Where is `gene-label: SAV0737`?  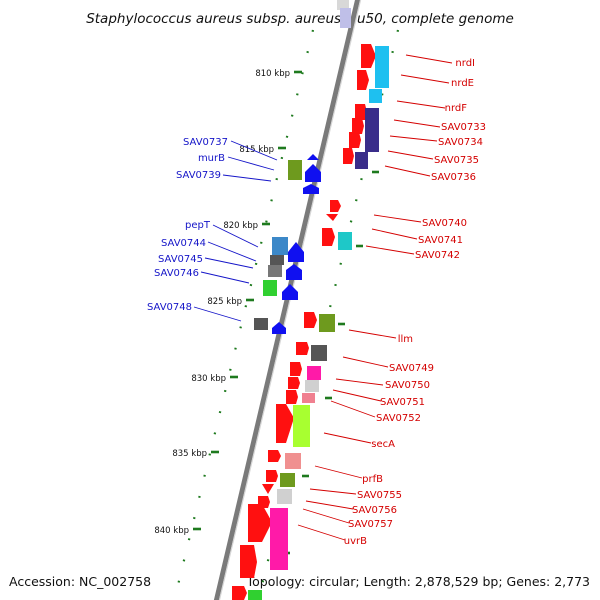 gene-label: SAV0737 is located at coordinates (205, 142).